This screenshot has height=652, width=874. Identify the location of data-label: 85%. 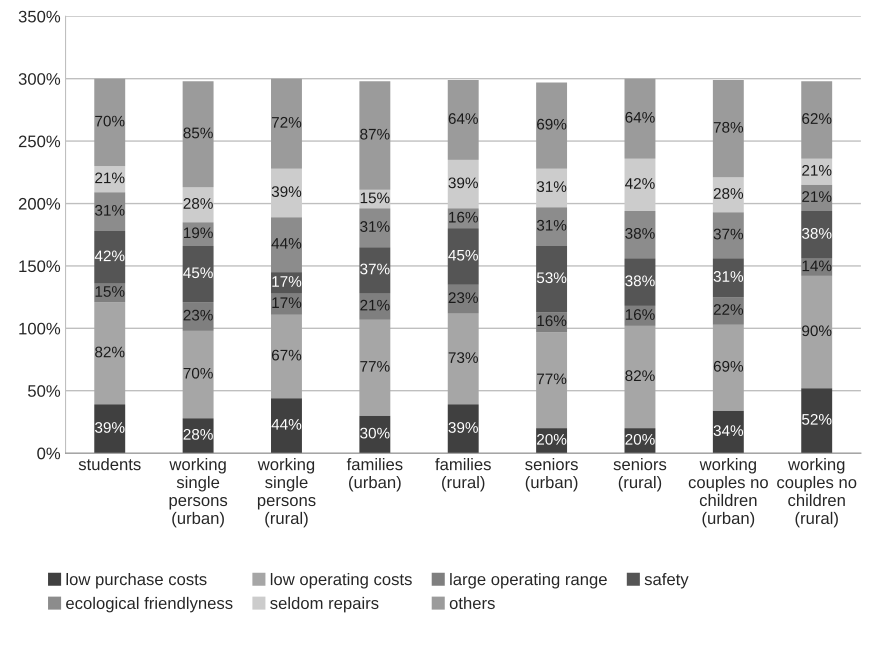
(198, 133).